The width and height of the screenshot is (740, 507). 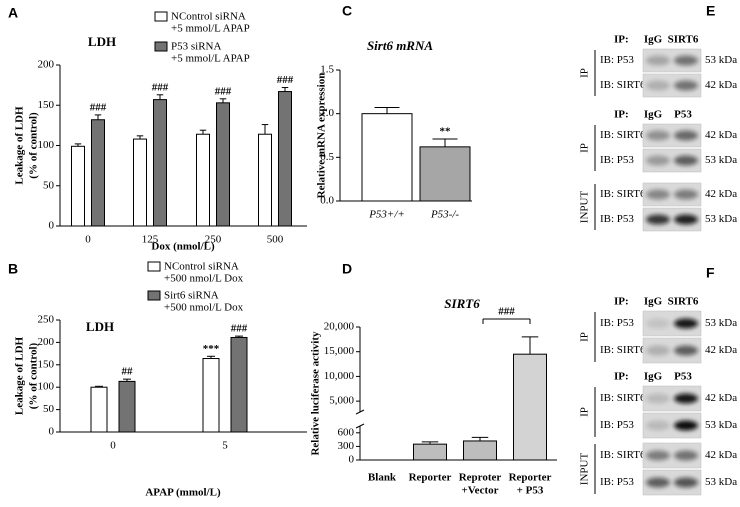 What do you see at coordinates (210, 29) in the screenshot?
I see `legend-label: +5 mmol/L APAP` at bounding box center [210, 29].